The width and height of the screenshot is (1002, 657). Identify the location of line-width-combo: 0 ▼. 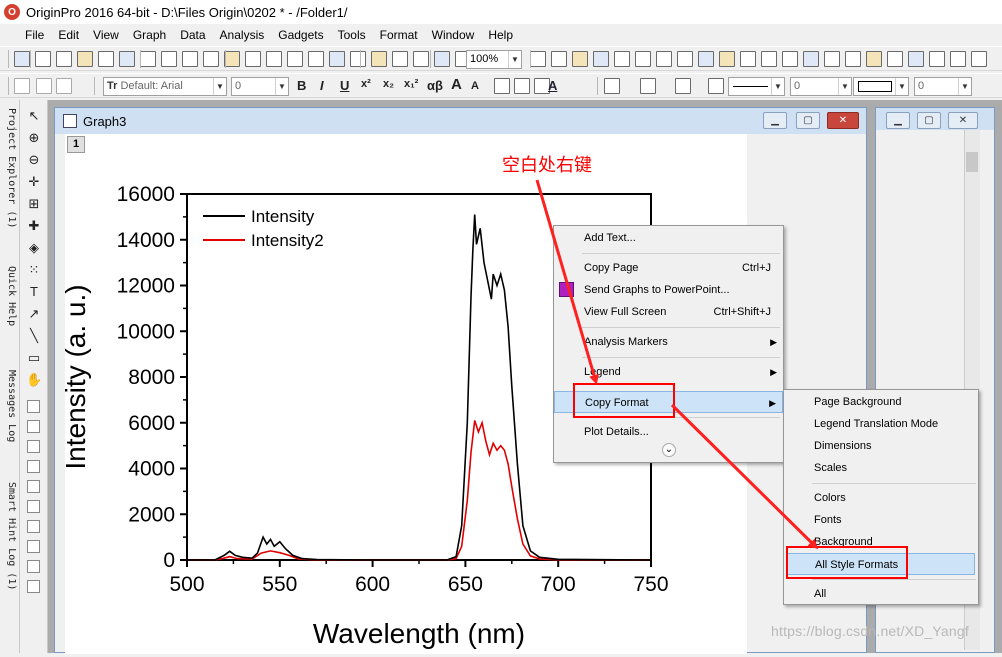
(821, 86).